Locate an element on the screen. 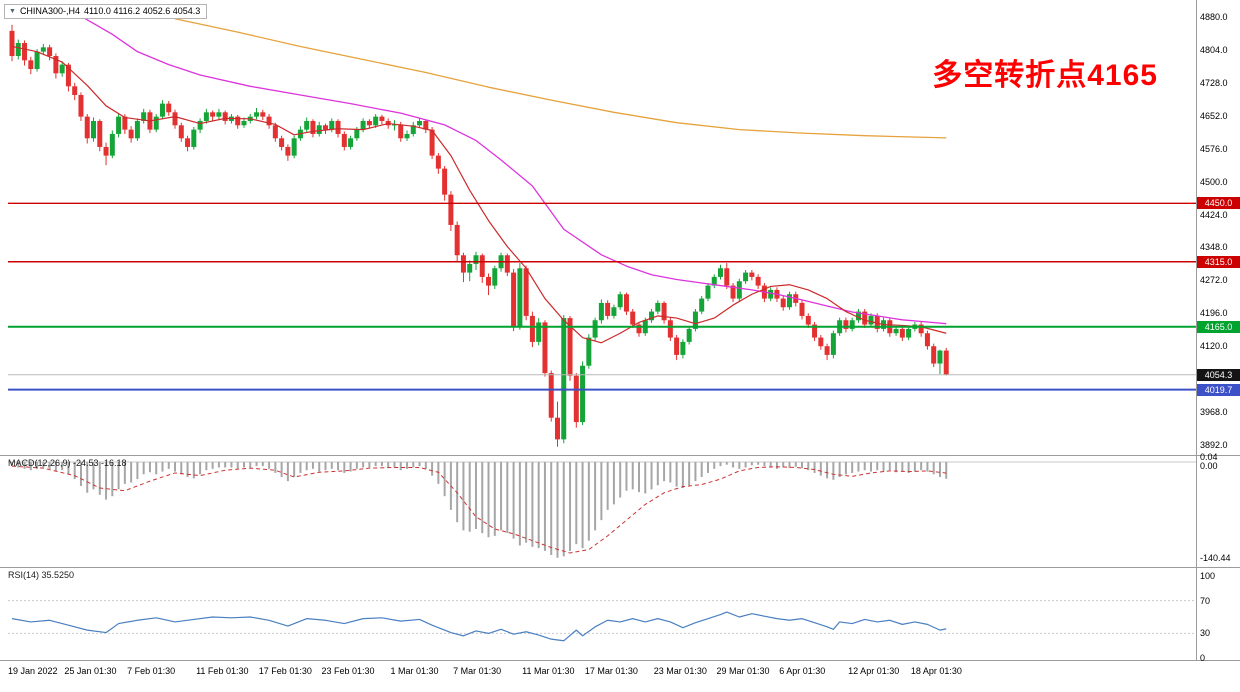 This screenshot has width=1240, height=692. date-label: 7 Mar 01:30 is located at coordinates (477, 671).